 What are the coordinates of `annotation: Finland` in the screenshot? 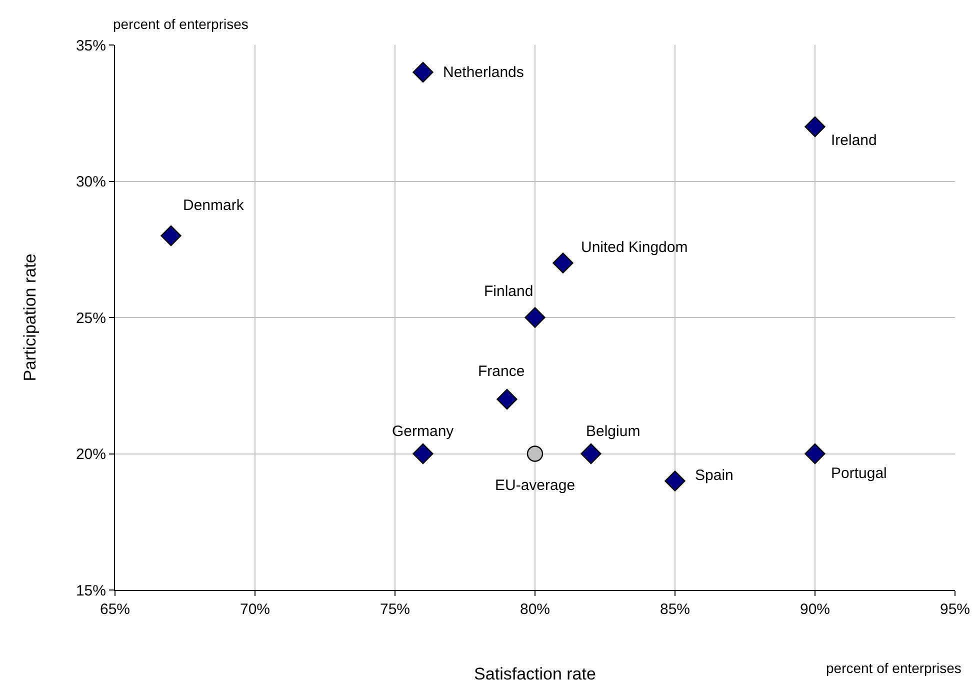 It's located at (509, 291).